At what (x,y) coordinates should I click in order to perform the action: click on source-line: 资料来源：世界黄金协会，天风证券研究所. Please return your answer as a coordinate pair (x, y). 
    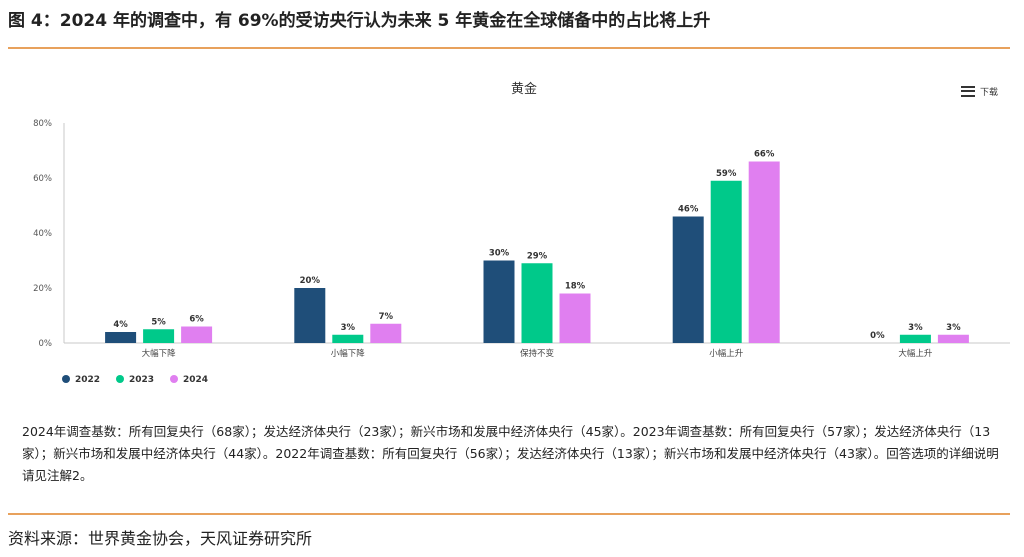
    Looking at the image, I should click on (160, 538).